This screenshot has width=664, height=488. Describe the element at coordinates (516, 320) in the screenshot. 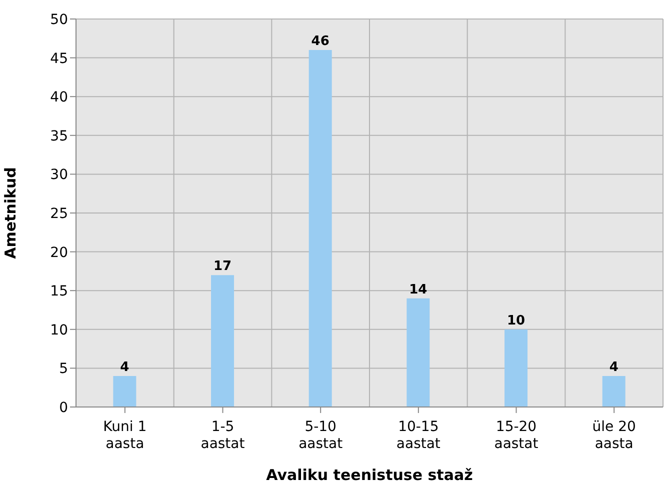

I see `data-label: 10` at that location.